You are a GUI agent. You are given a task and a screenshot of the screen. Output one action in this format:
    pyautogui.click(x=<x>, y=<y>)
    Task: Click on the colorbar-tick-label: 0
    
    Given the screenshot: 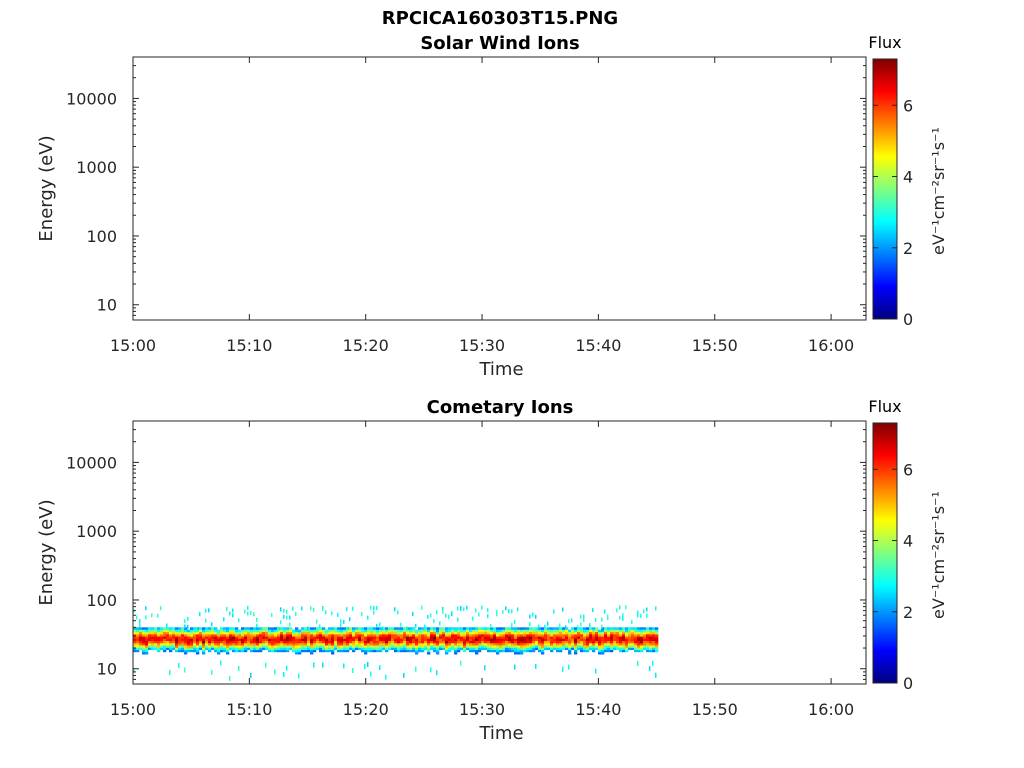 What is the action you would take?
    pyautogui.click(x=908, y=319)
    